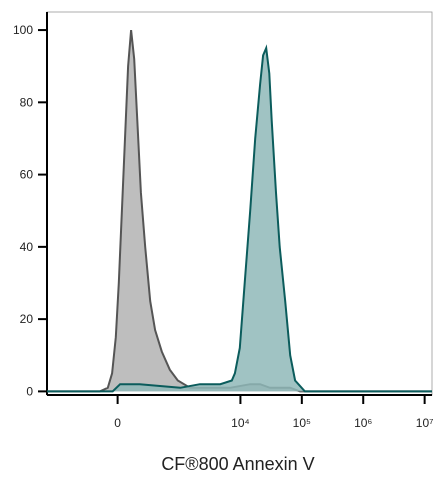  What do you see at coordinates (23, 30) in the screenshot?
I see `y-tick-label: 100` at bounding box center [23, 30].